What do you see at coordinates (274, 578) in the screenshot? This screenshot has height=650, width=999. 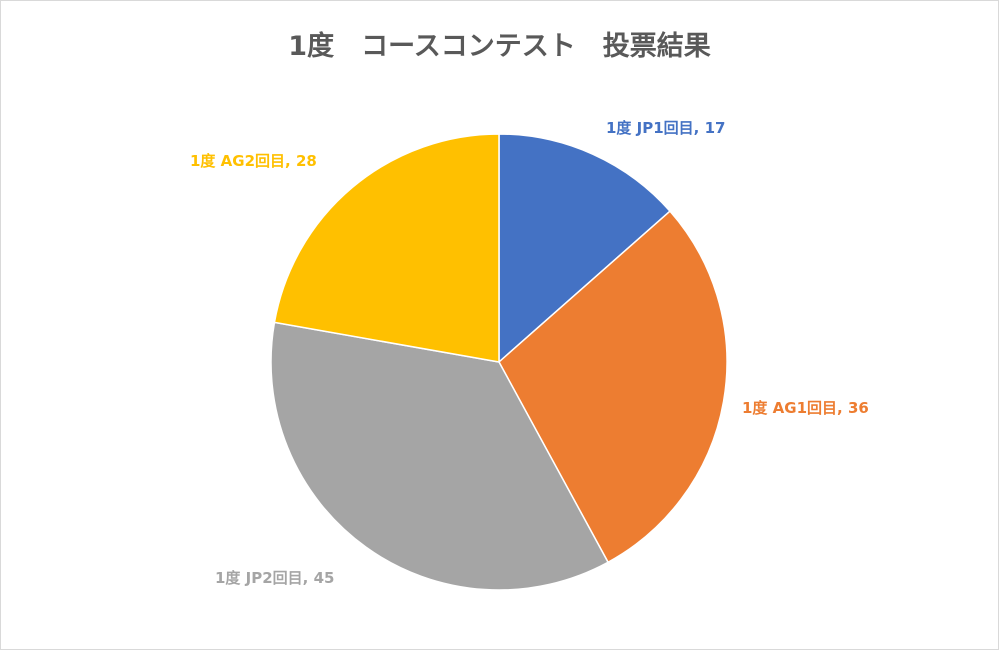 I see `pie-data-label: 1度 JP2回目, 45` at bounding box center [274, 578].